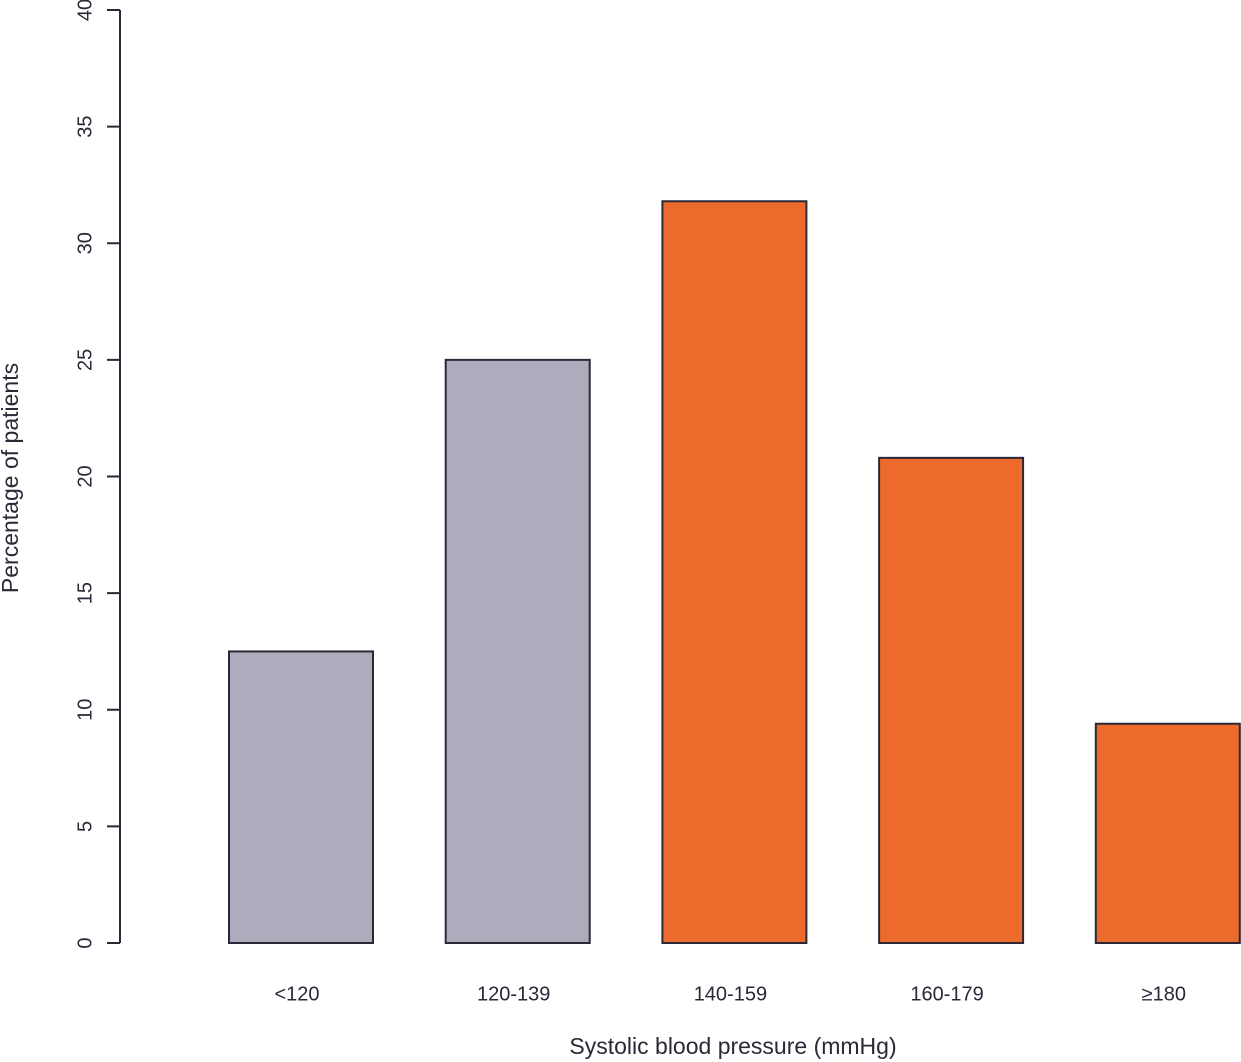 This screenshot has width=1241, height=1062. Describe the element at coordinates (513, 994) in the screenshot. I see `x-tick-label: 120-139` at that location.